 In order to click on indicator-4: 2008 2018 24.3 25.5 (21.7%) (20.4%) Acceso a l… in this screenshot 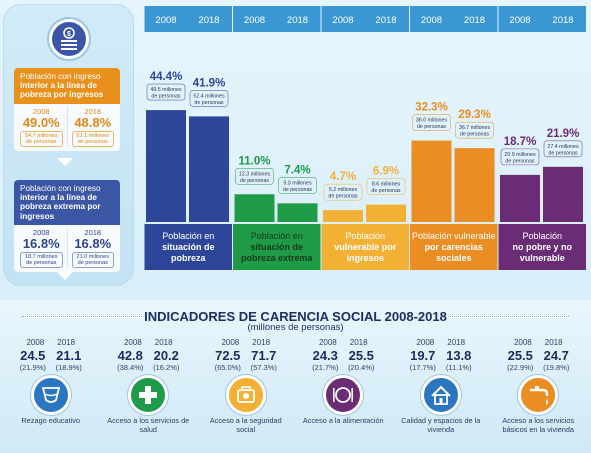, I will do `click(343, 382)`.